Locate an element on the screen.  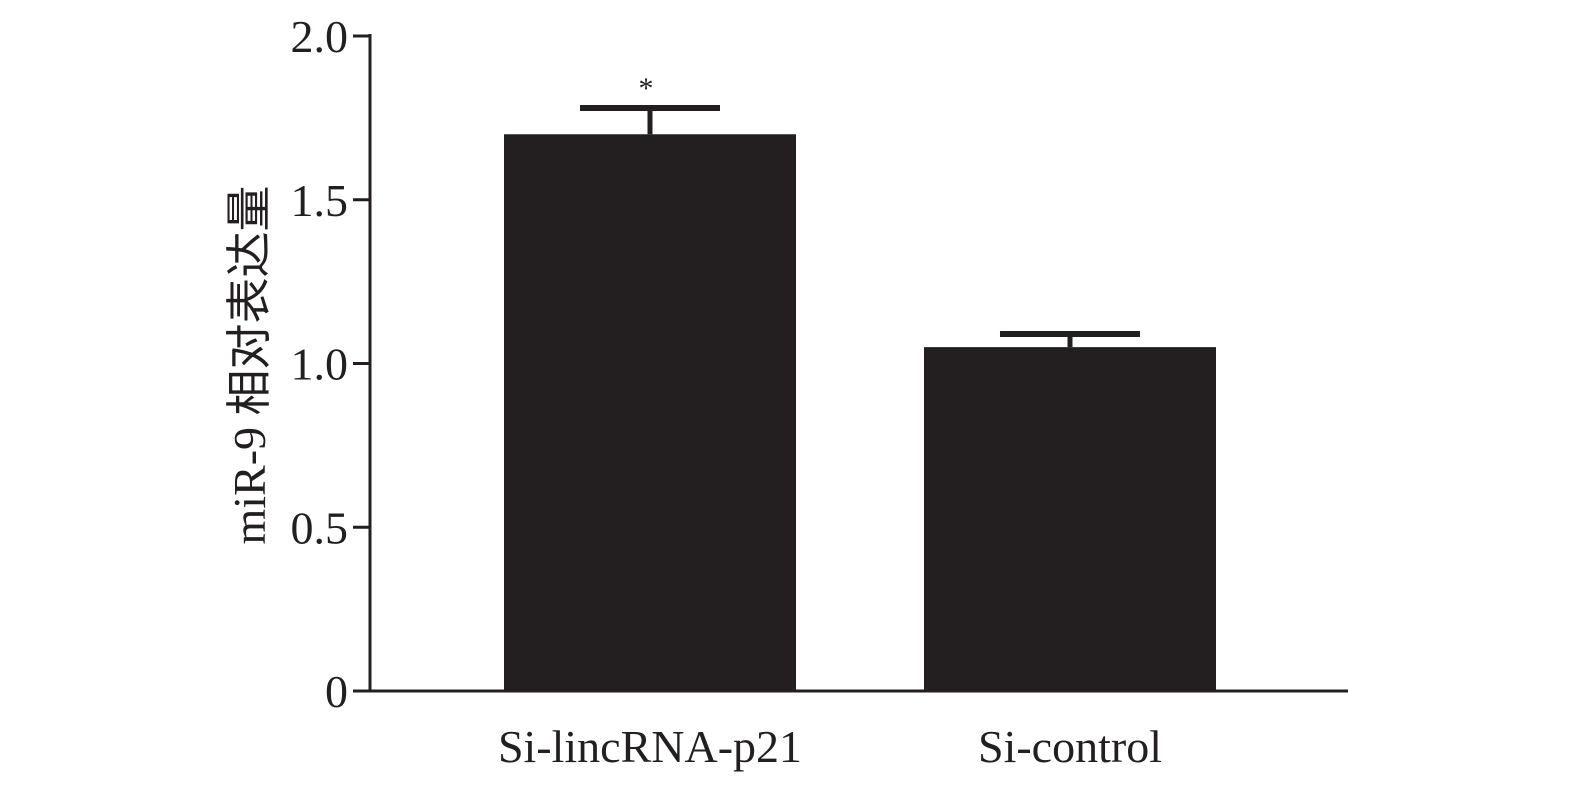
y-tick-label: 1.5 is located at coordinates (320, 200).